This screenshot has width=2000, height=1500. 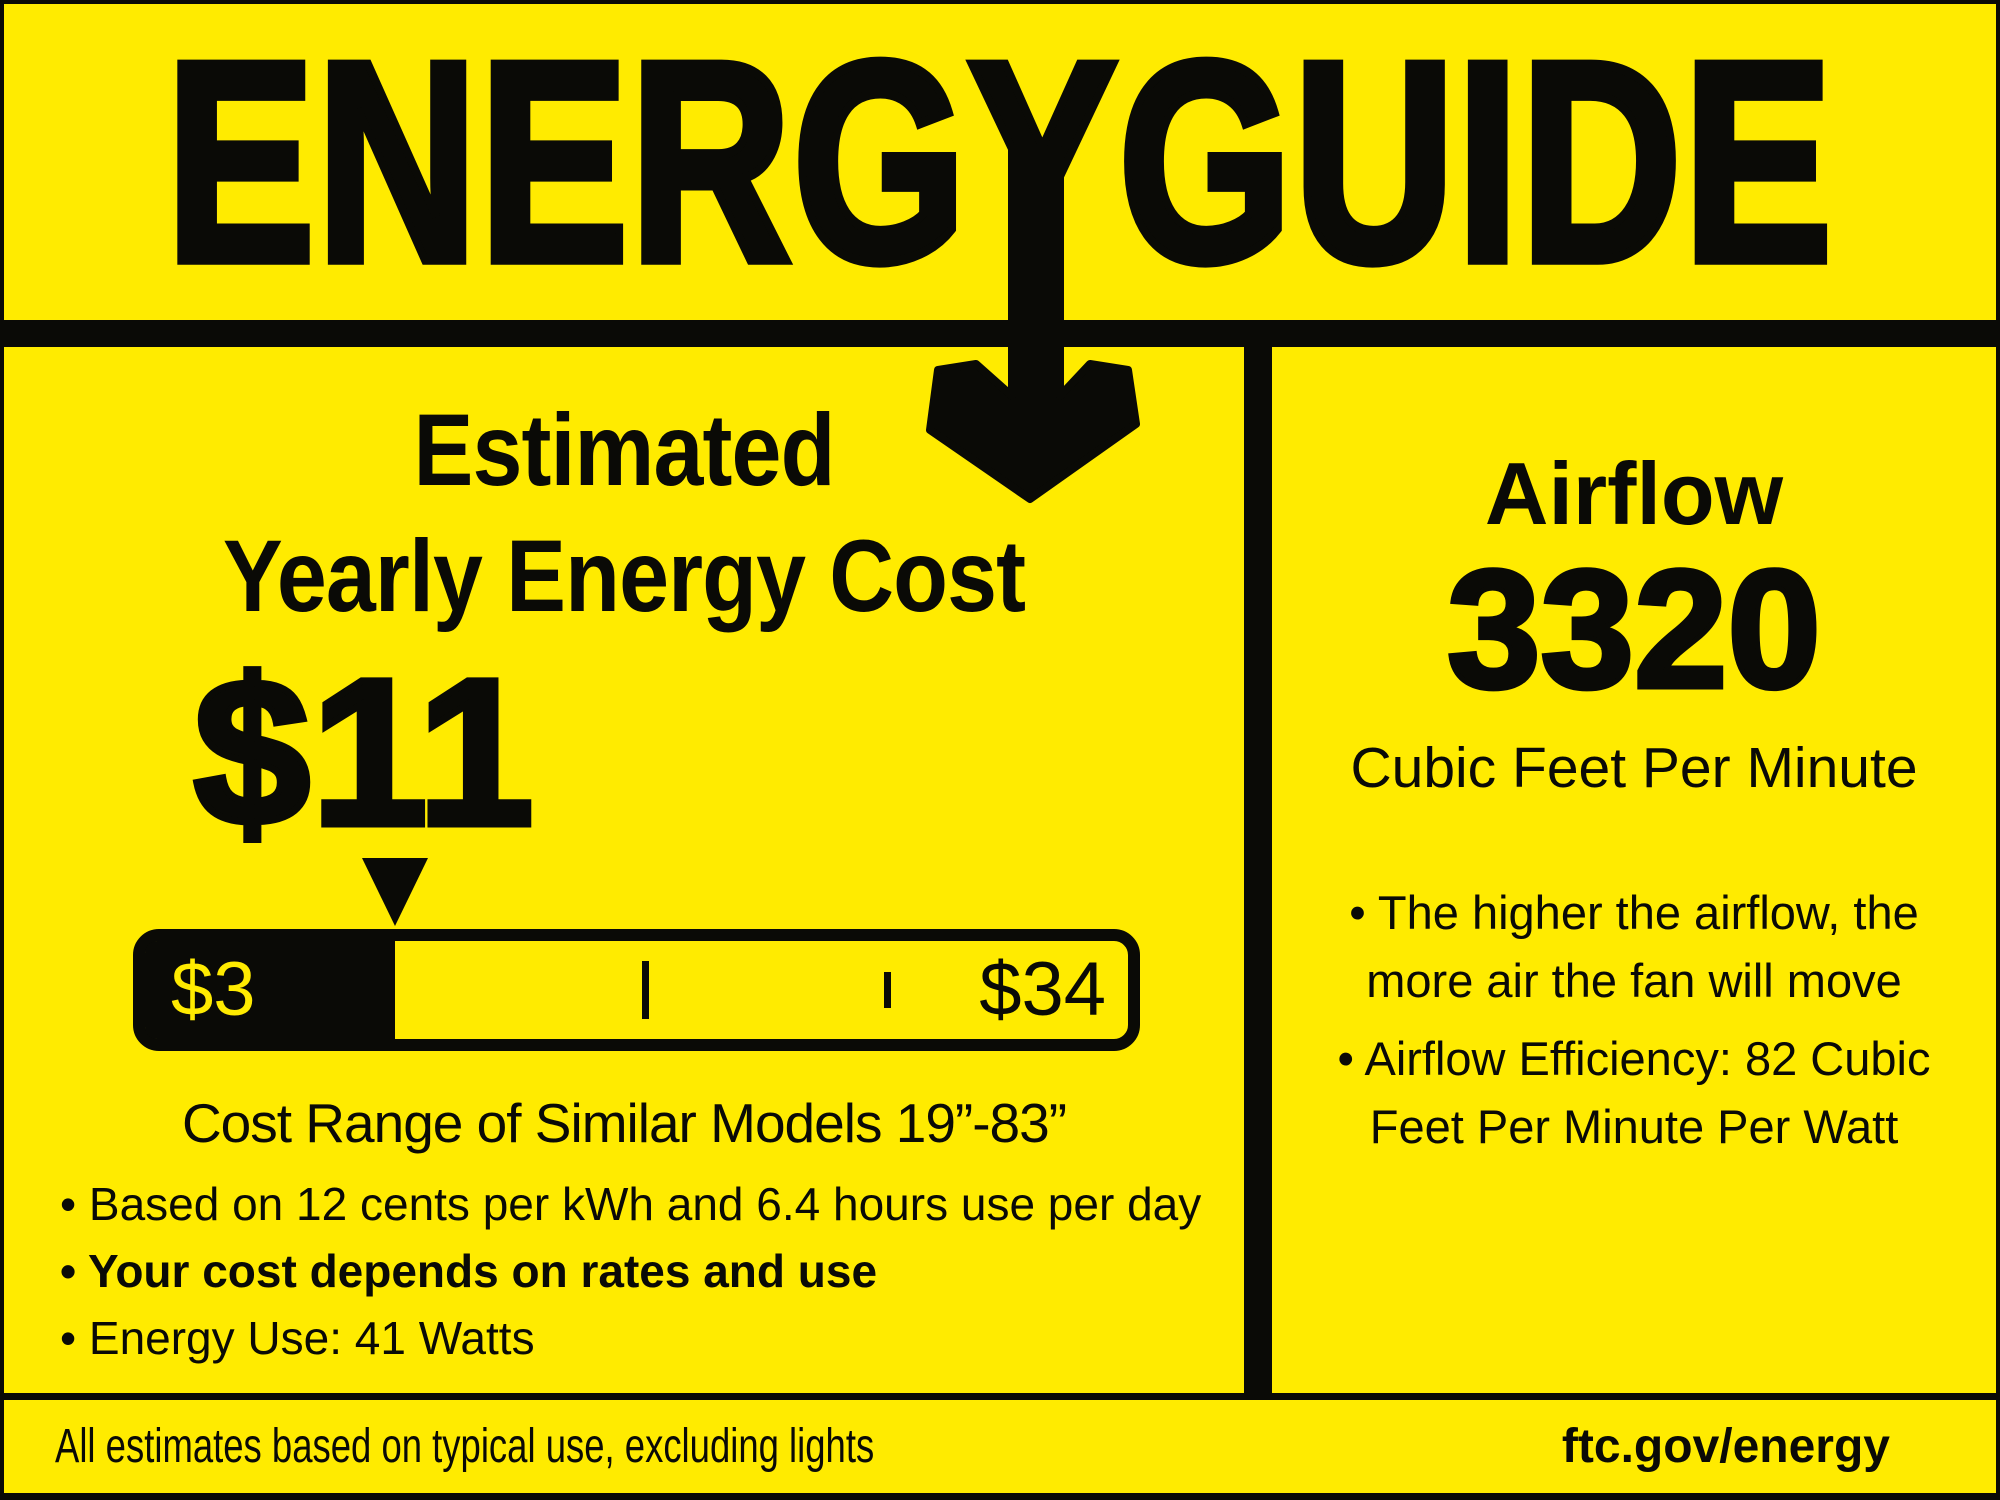 What do you see at coordinates (297, 1338) in the screenshot?
I see `cost-note-energy-use: • Energy Use: 41 Watts` at bounding box center [297, 1338].